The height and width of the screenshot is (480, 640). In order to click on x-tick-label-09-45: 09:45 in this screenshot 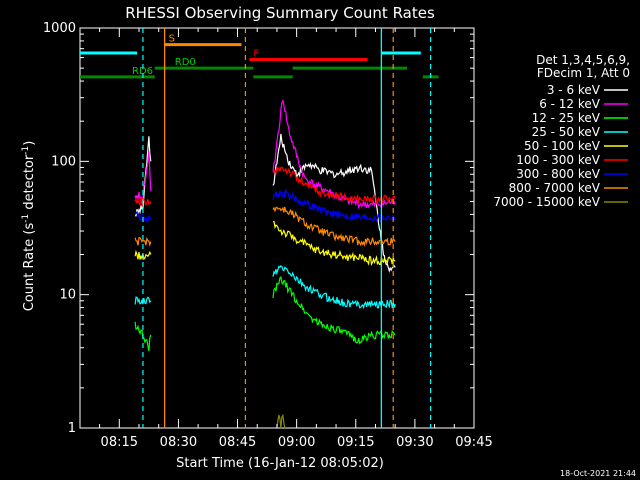, I will do `click(473, 442)`.